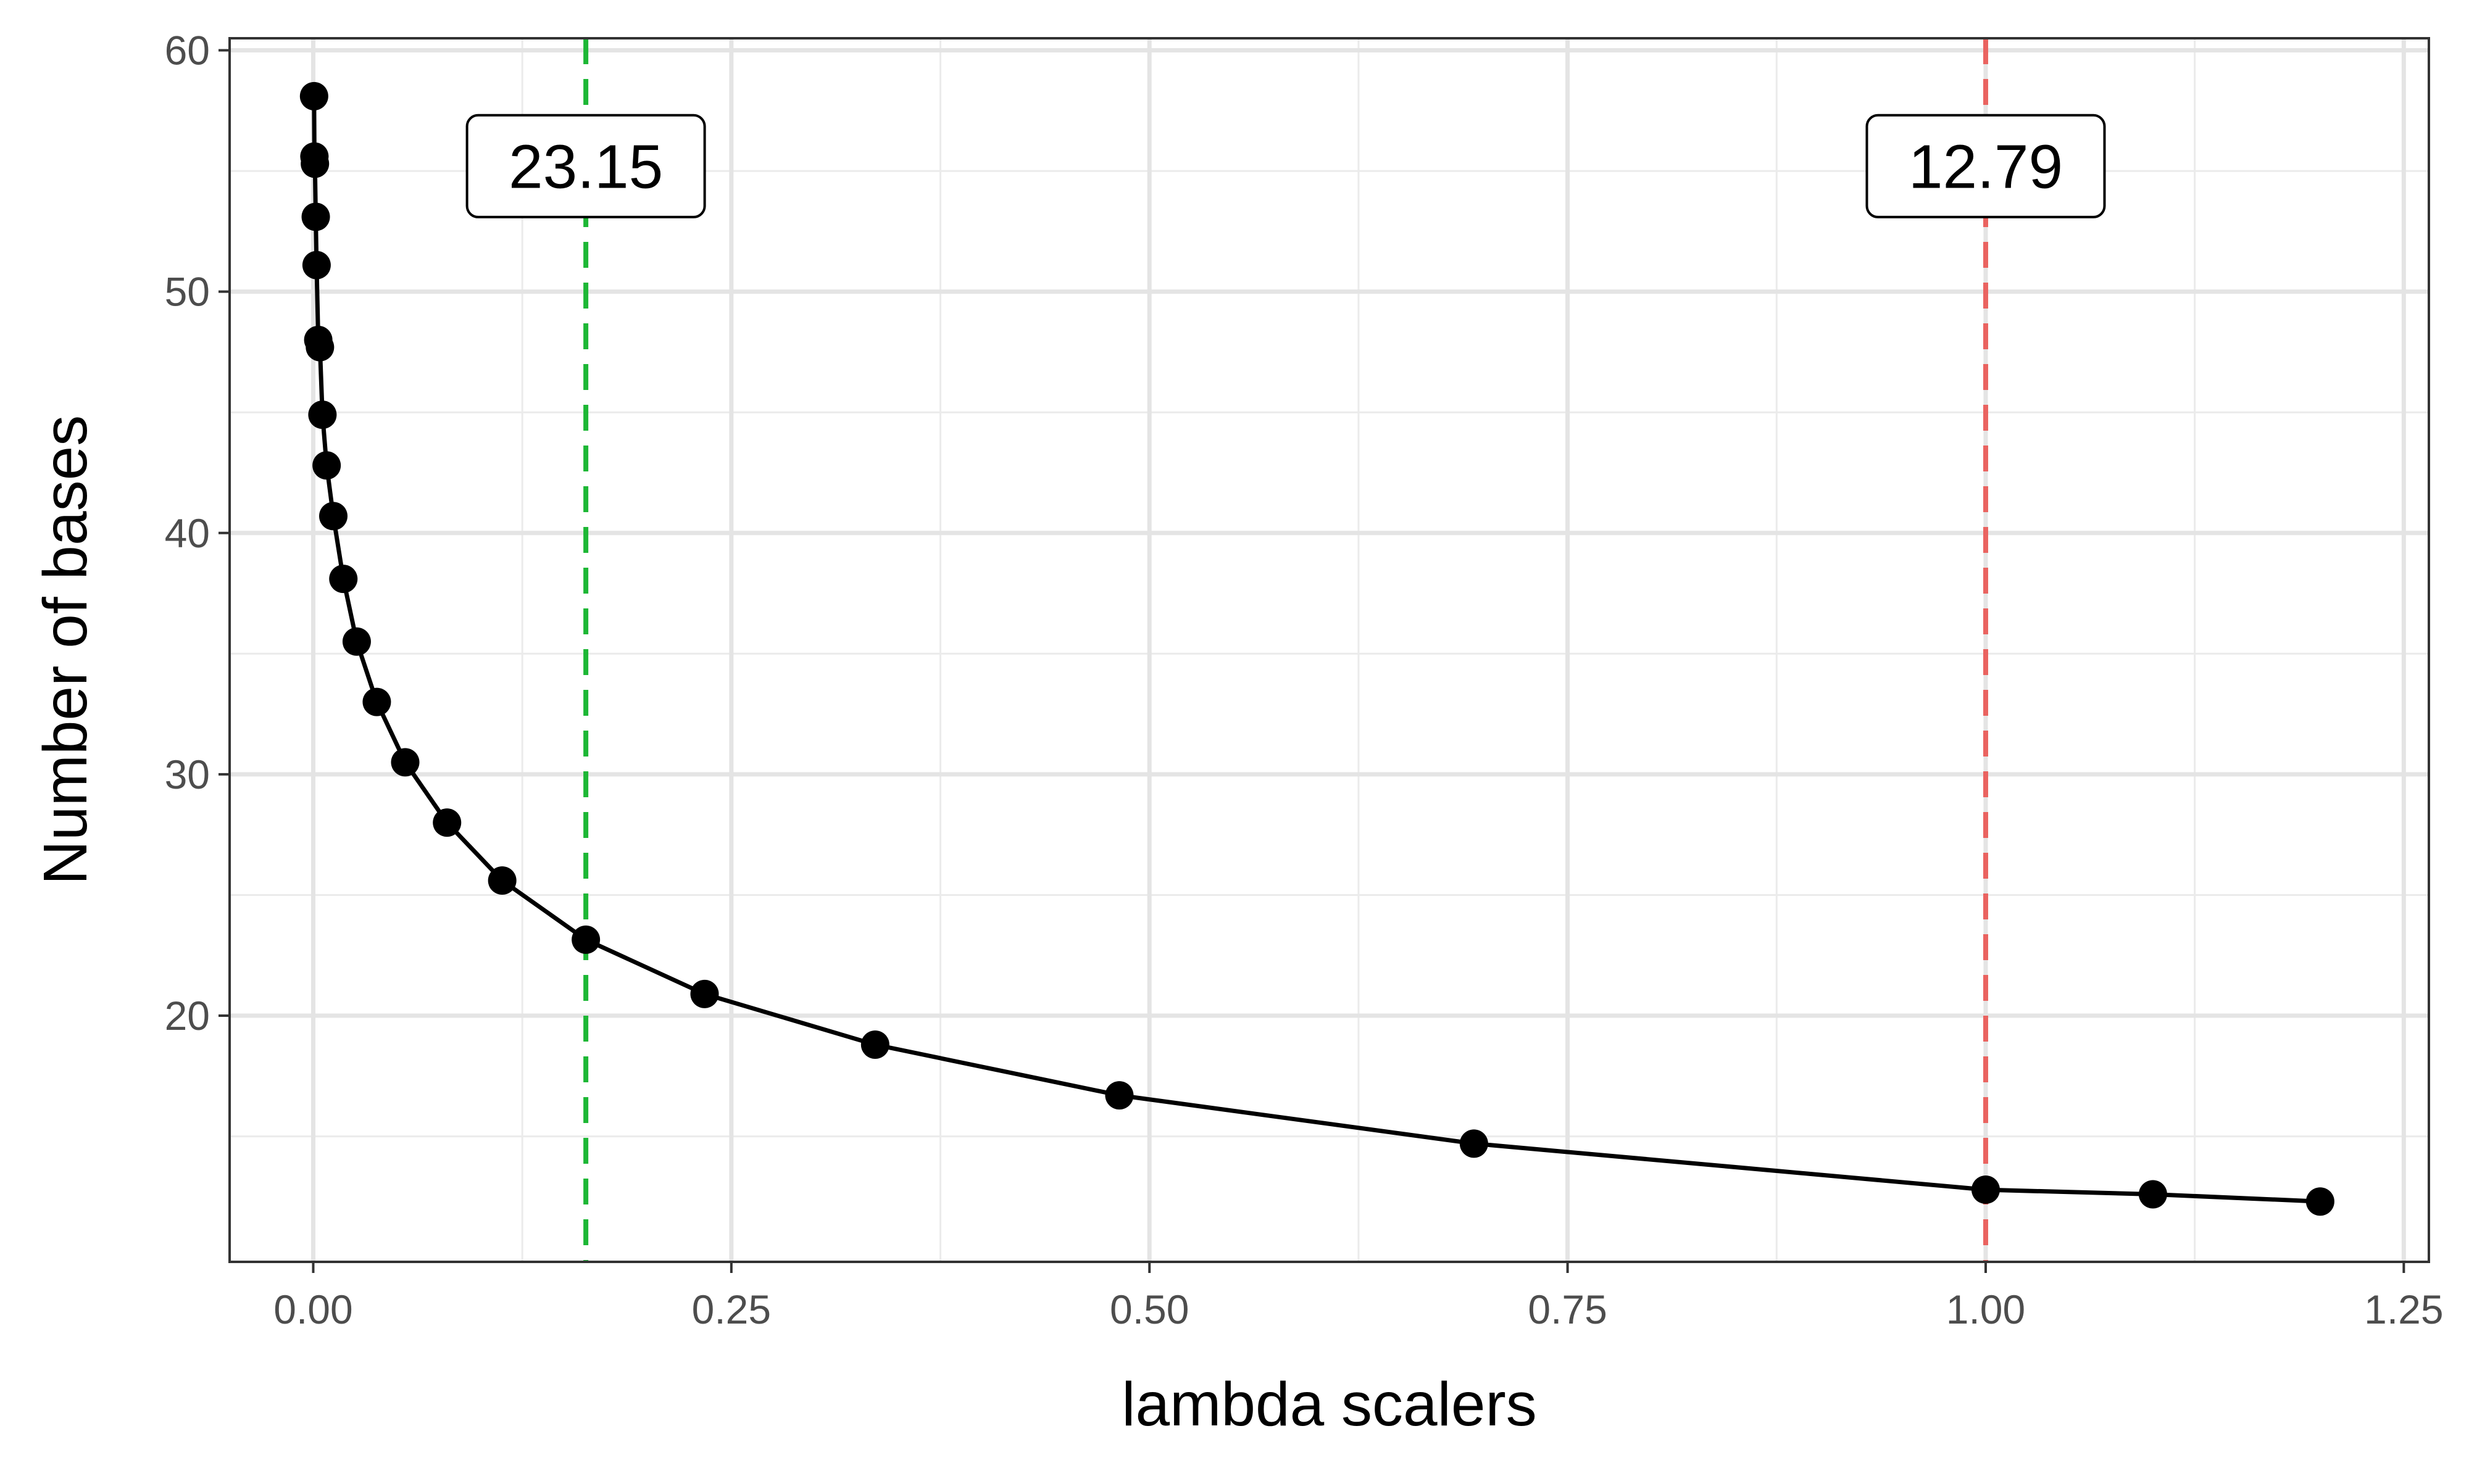 The width and height of the screenshot is (2469, 1484). Describe the element at coordinates (731, 1309) in the screenshot. I see `x-tick-label: 0.25` at that location.